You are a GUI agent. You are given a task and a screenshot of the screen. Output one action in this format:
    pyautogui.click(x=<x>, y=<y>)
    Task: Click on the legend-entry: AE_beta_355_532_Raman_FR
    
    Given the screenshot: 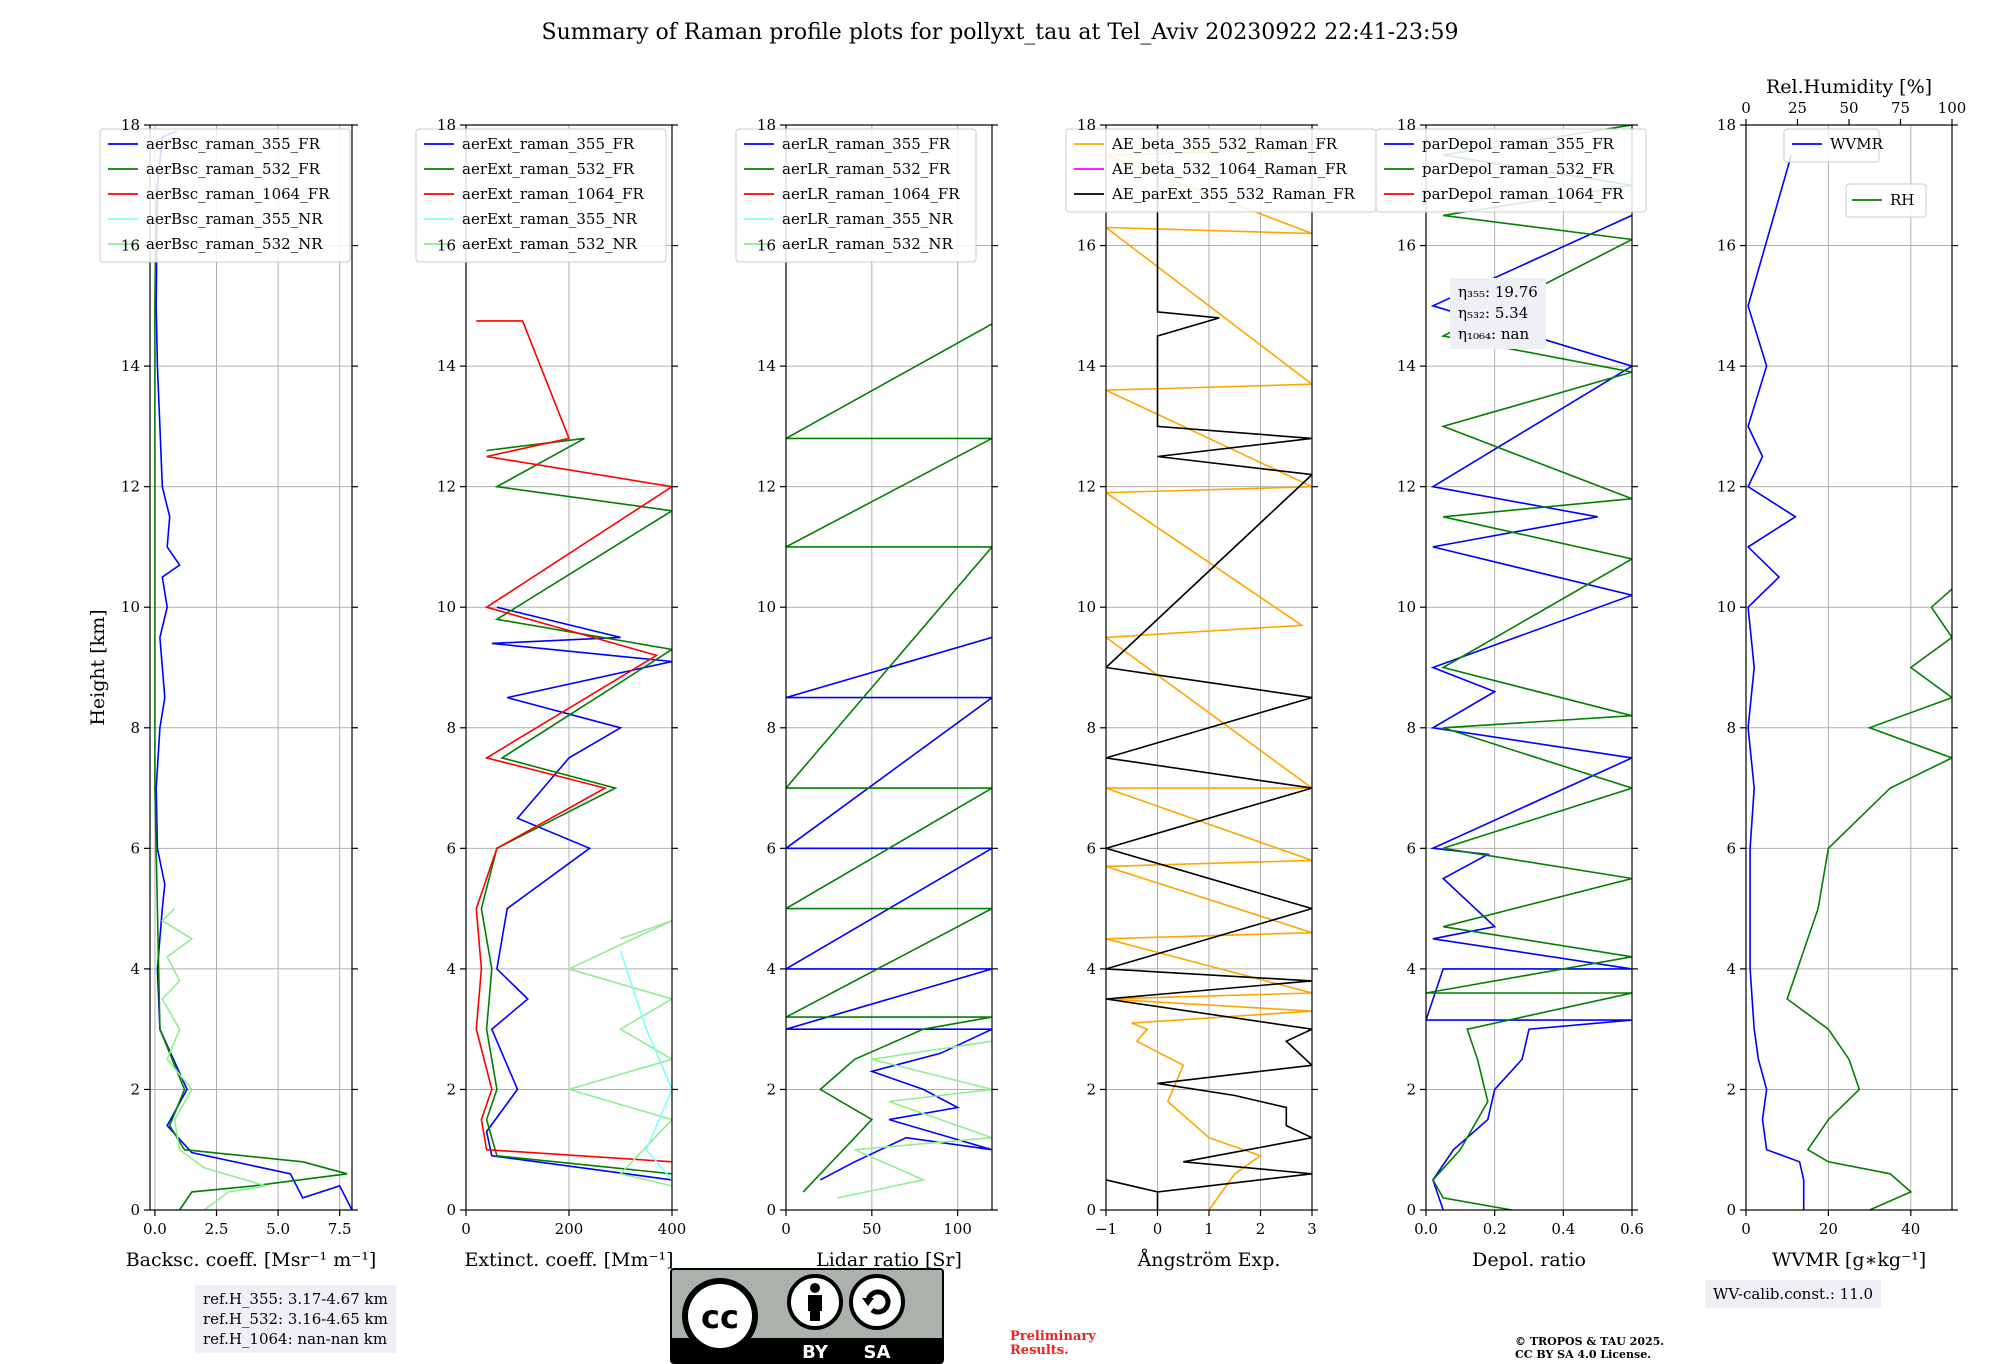 What is the action you would take?
    pyautogui.click(x=1224, y=144)
    